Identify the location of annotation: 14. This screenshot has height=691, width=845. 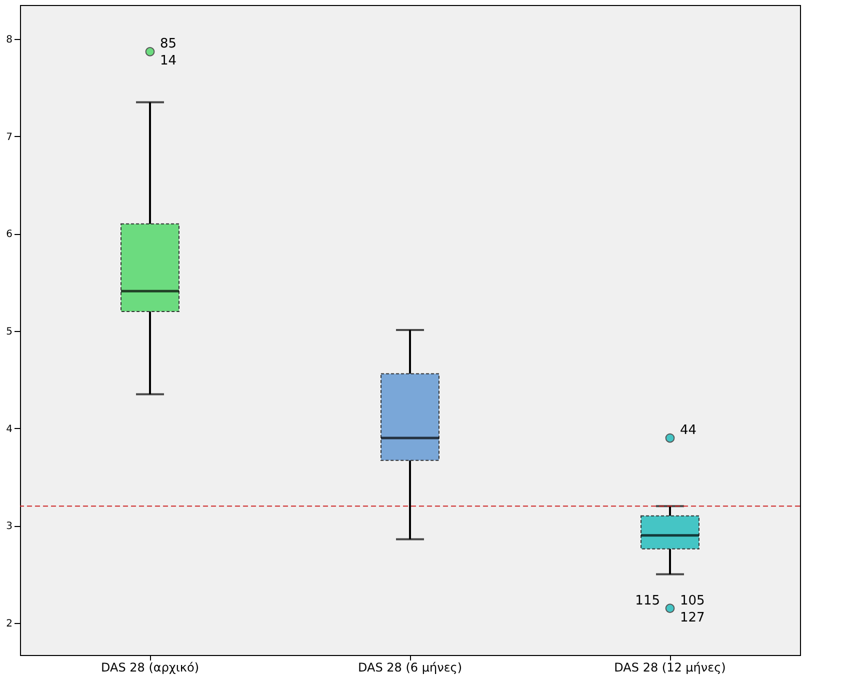
(168, 61).